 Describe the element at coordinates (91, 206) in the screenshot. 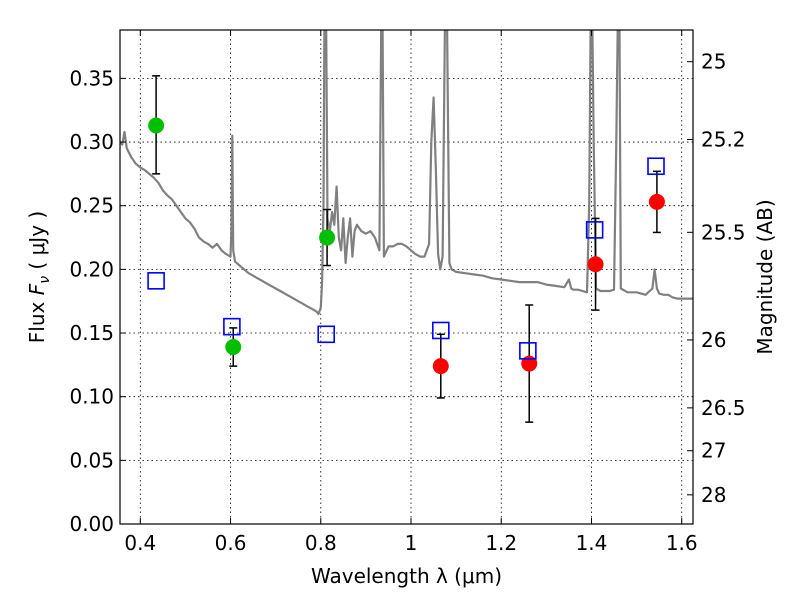

I see `y-tick-label: 0.25` at that location.